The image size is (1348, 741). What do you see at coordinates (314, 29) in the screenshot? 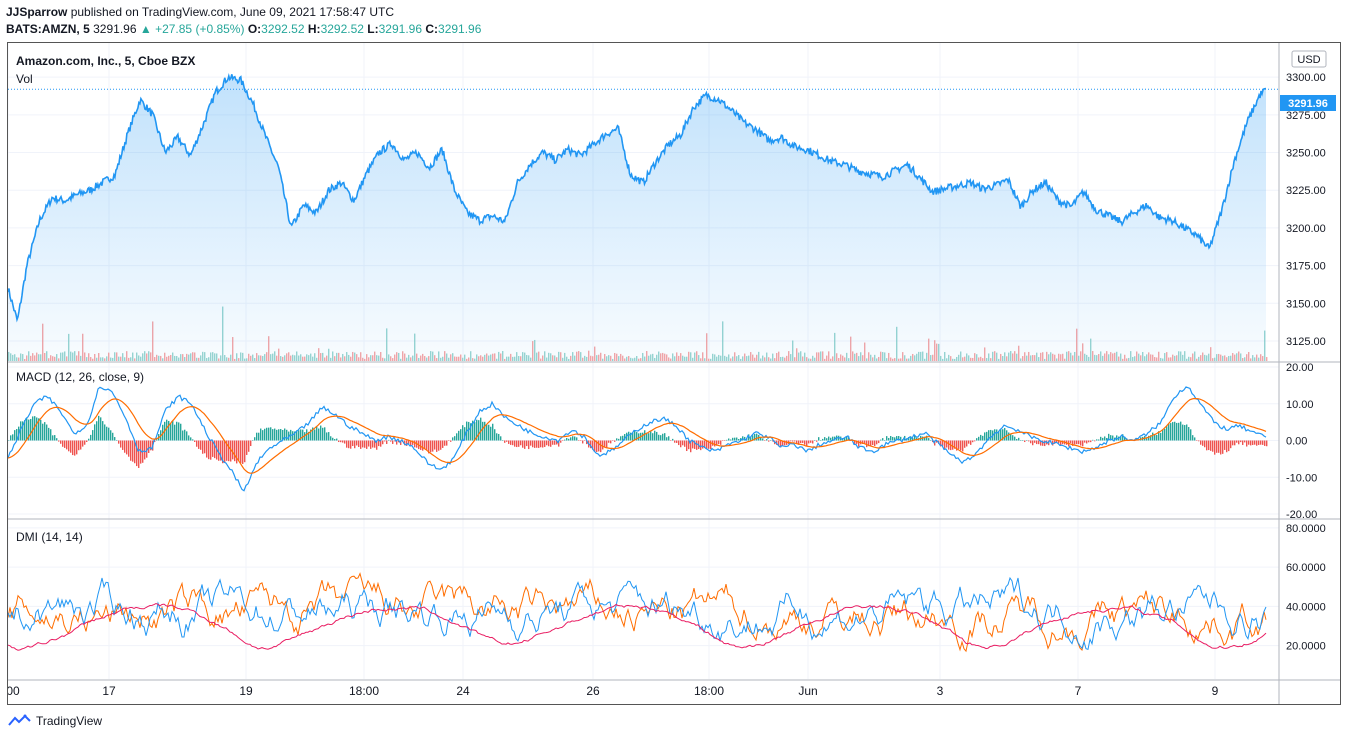
I see `high-label: H:` at bounding box center [314, 29].